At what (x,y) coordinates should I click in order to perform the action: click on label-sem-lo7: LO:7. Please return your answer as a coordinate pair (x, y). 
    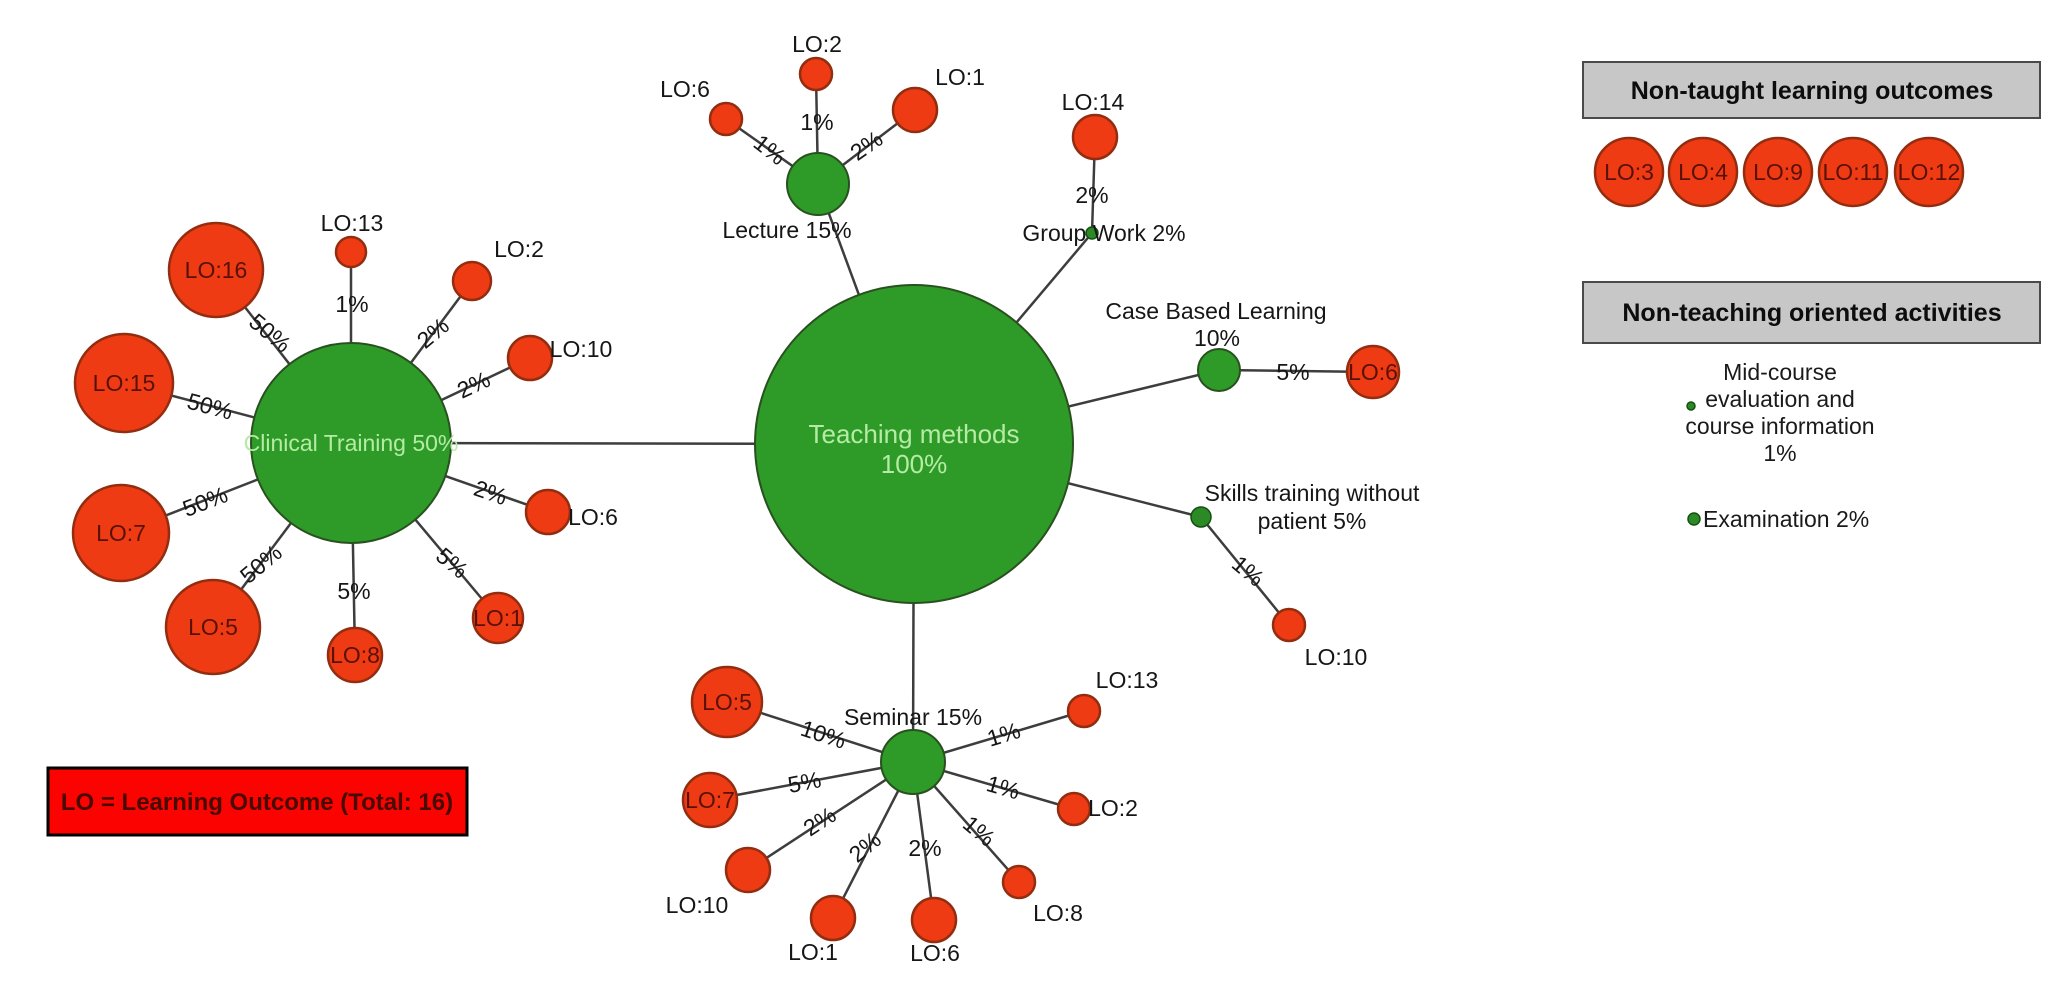
    Looking at the image, I should click on (710, 800).